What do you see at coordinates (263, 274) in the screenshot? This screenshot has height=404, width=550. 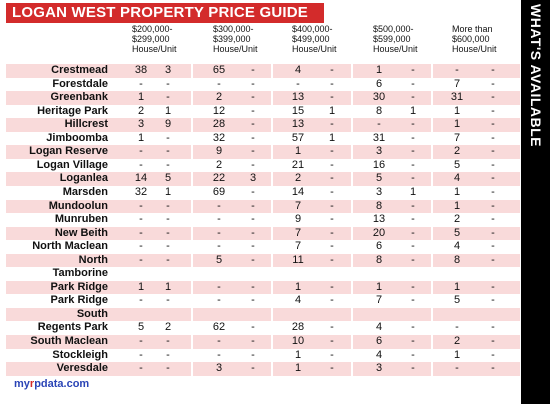 I see `table-row: Tamborine` at bounding box center [263, 274].